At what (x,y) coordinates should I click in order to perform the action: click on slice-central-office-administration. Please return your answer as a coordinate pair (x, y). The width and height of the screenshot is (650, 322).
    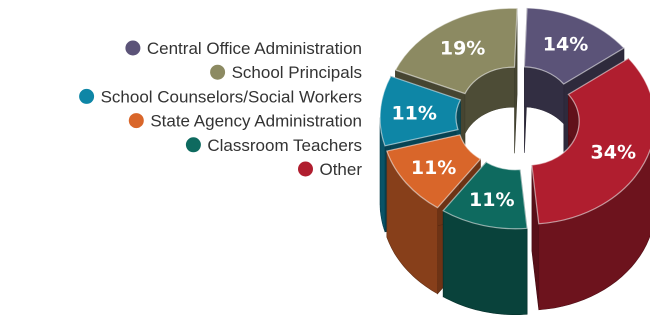
    Looking at the image, I should click on (574, 46).